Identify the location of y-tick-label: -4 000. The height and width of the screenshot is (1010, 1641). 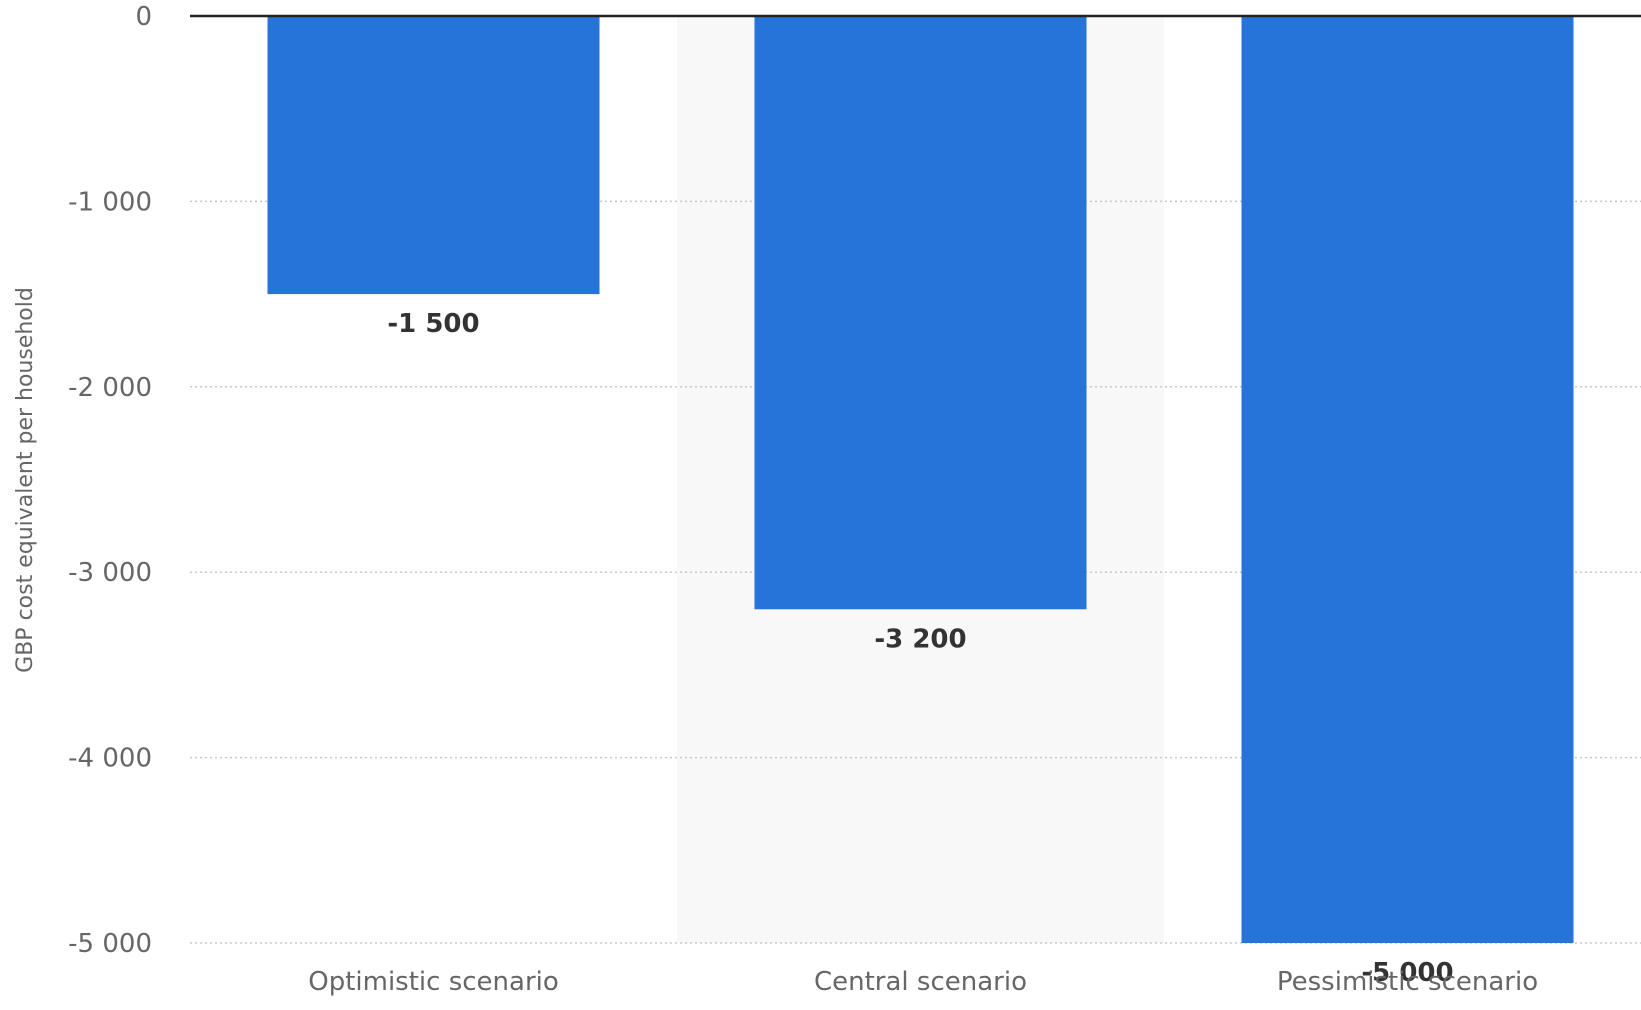
(110, 759).